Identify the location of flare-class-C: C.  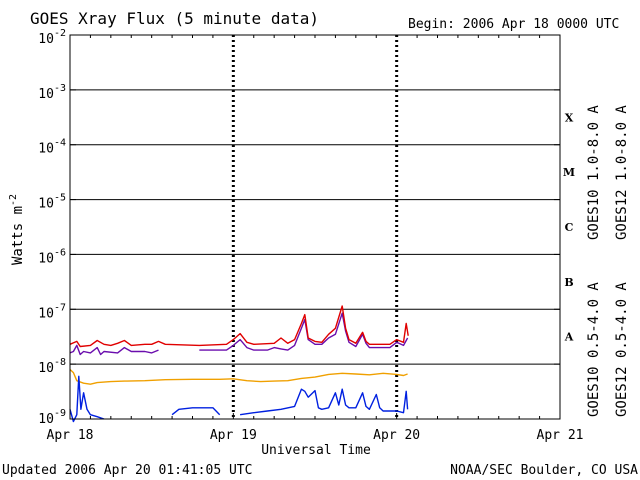
(569, 227).